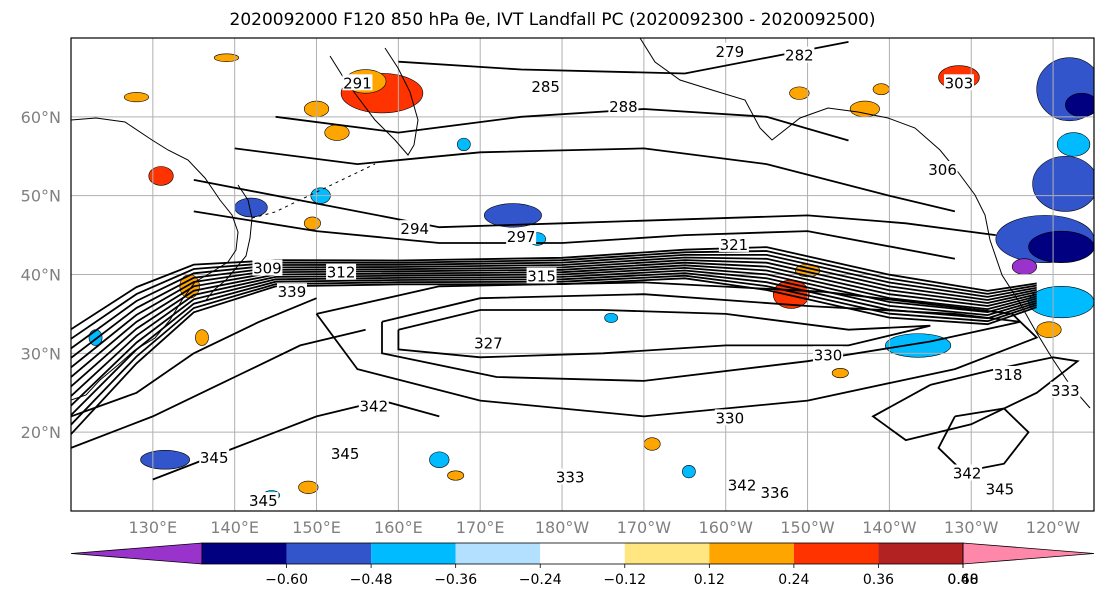 This screenshot has width=1105, height=603. I want to click on contour-label: 288, so click(623, 107).